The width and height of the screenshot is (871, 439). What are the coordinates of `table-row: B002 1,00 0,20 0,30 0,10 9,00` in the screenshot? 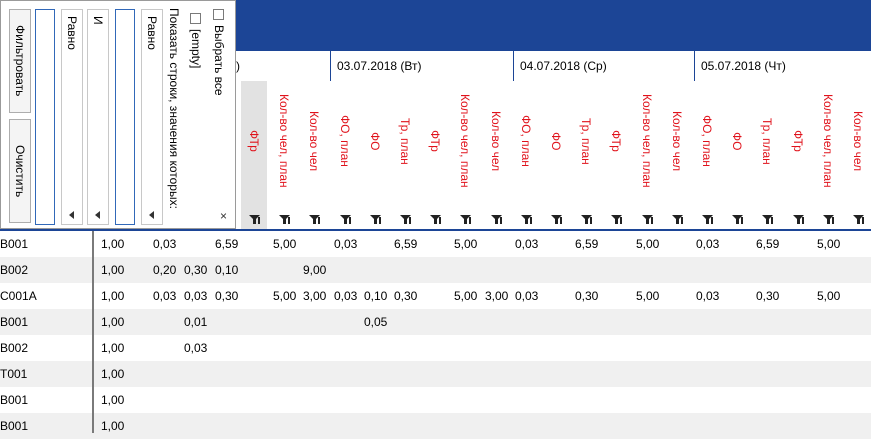 It's located at (435, 270).